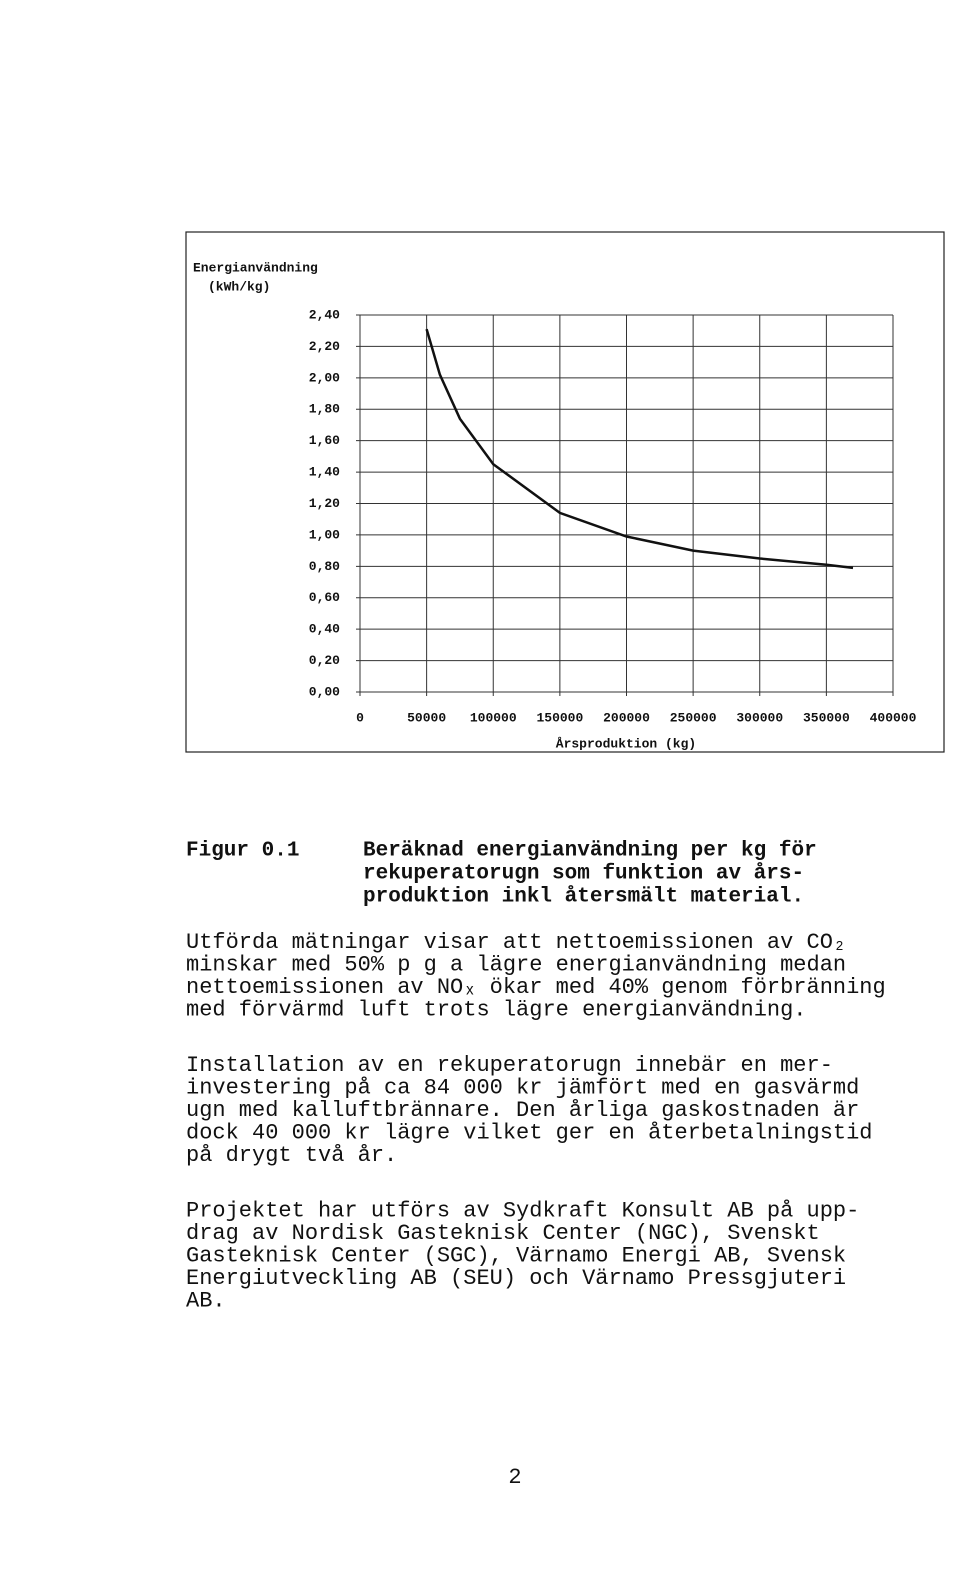 This screenshot has height=1590, width=960. I want to click on paragraph-line: på drygt två år., so click(291, 1155).